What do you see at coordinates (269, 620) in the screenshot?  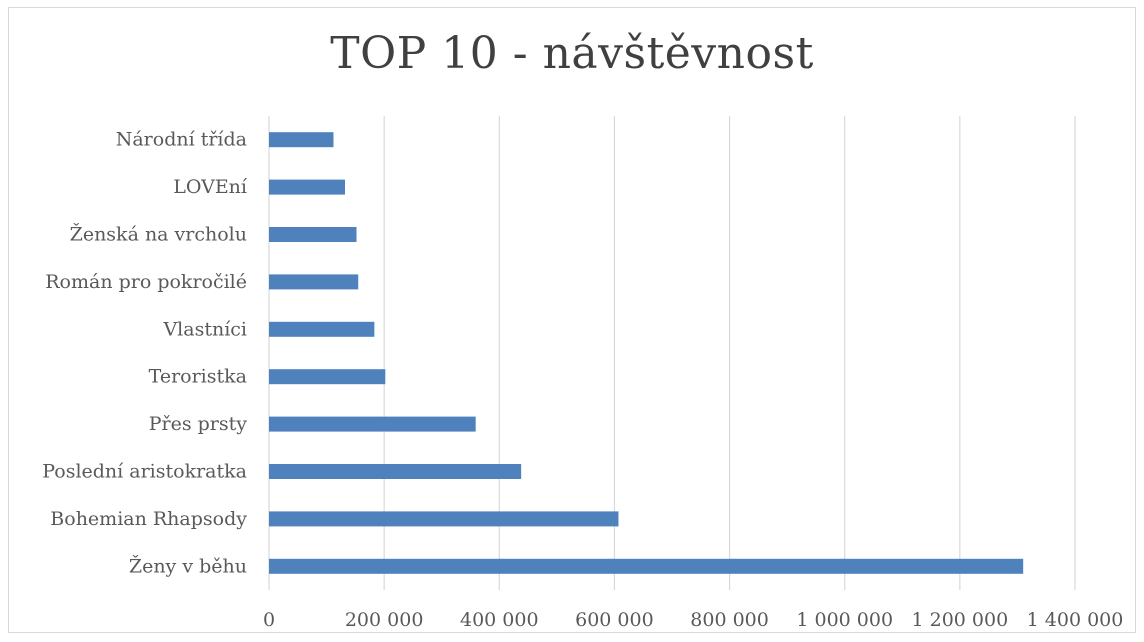 I see `x-tick-label: 0` at bounding box center [269, 620].